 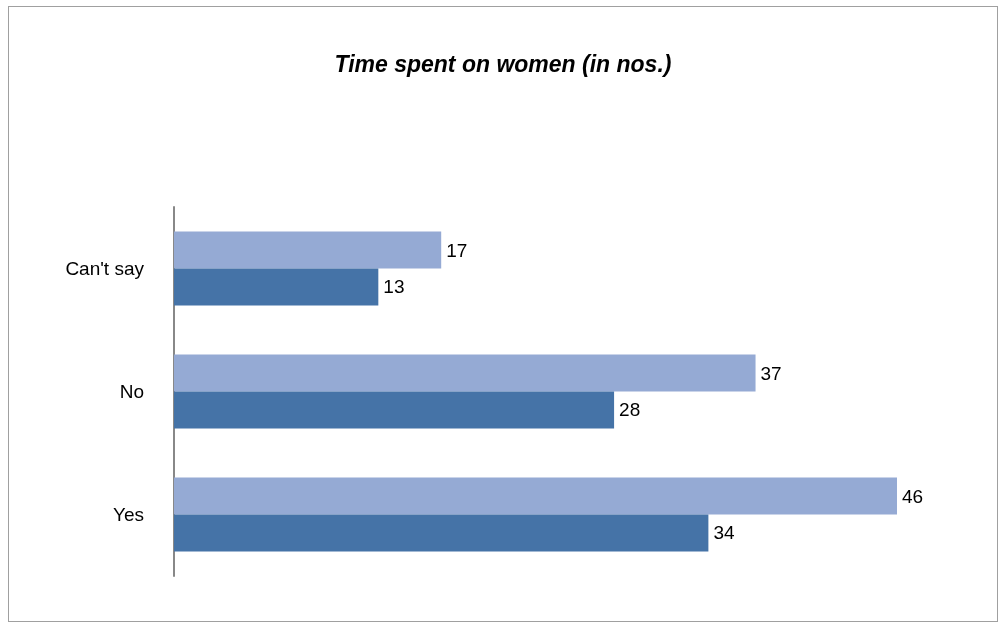 What do you see at coordinates (457, 250) in the screenshot?
I see `data-label: 17` at bounding box center [457, 250].